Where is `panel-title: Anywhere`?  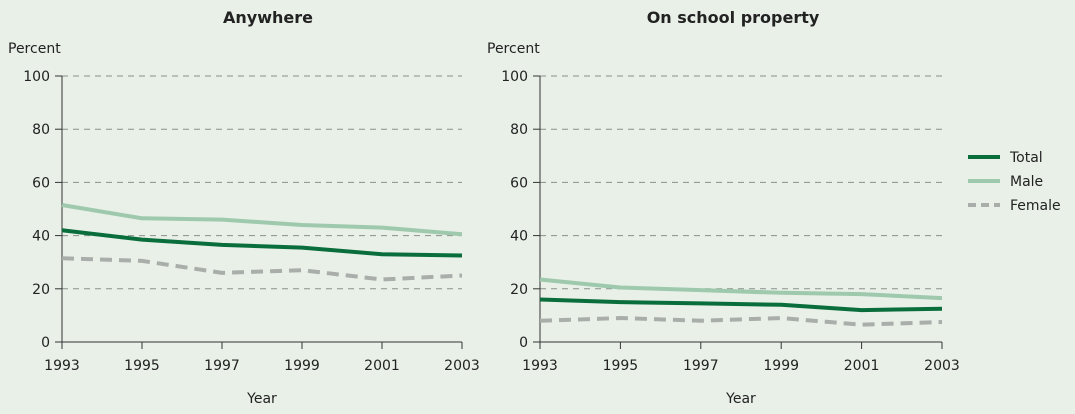 panel-title: Anywhere is located at coordinates (268, 17).